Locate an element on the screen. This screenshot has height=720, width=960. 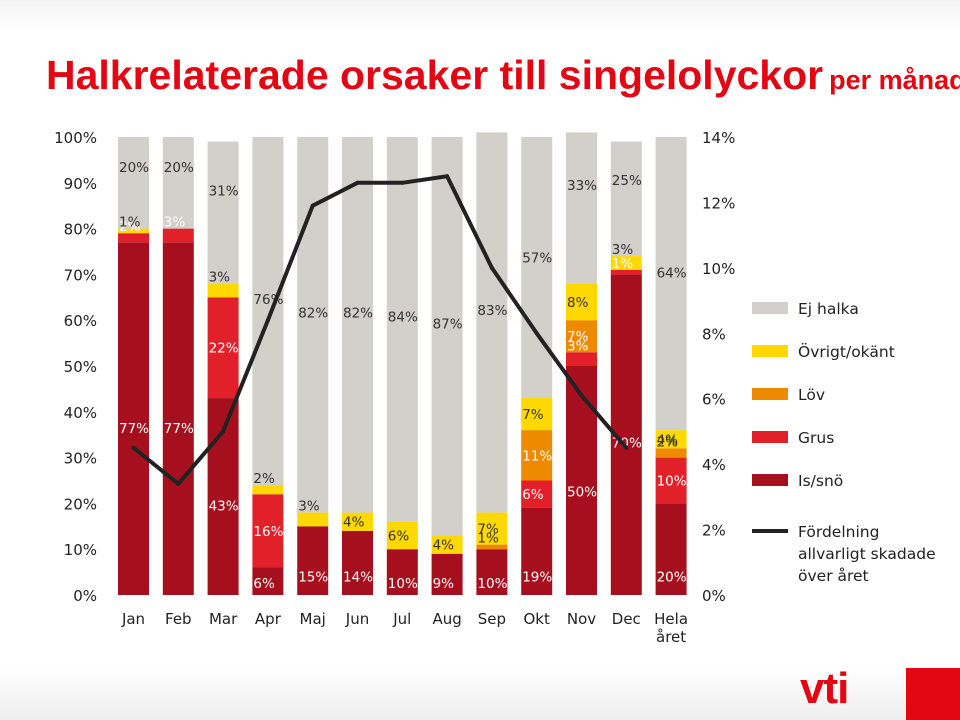
left-axis-tick: 100% is located at coordinates (75, 138).